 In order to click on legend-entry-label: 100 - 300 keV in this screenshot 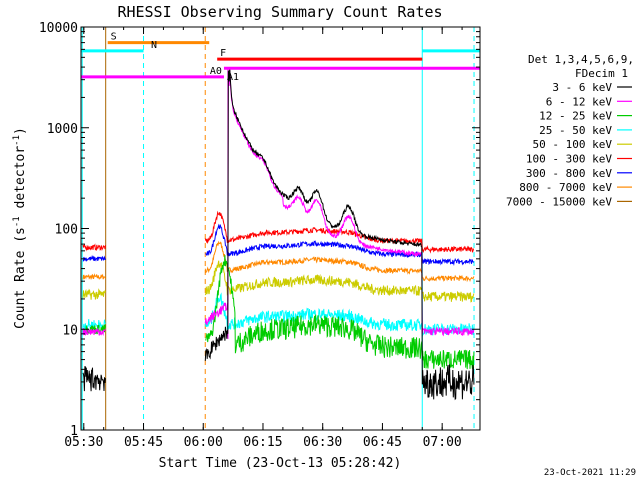, I will do `click(569, 159)`.